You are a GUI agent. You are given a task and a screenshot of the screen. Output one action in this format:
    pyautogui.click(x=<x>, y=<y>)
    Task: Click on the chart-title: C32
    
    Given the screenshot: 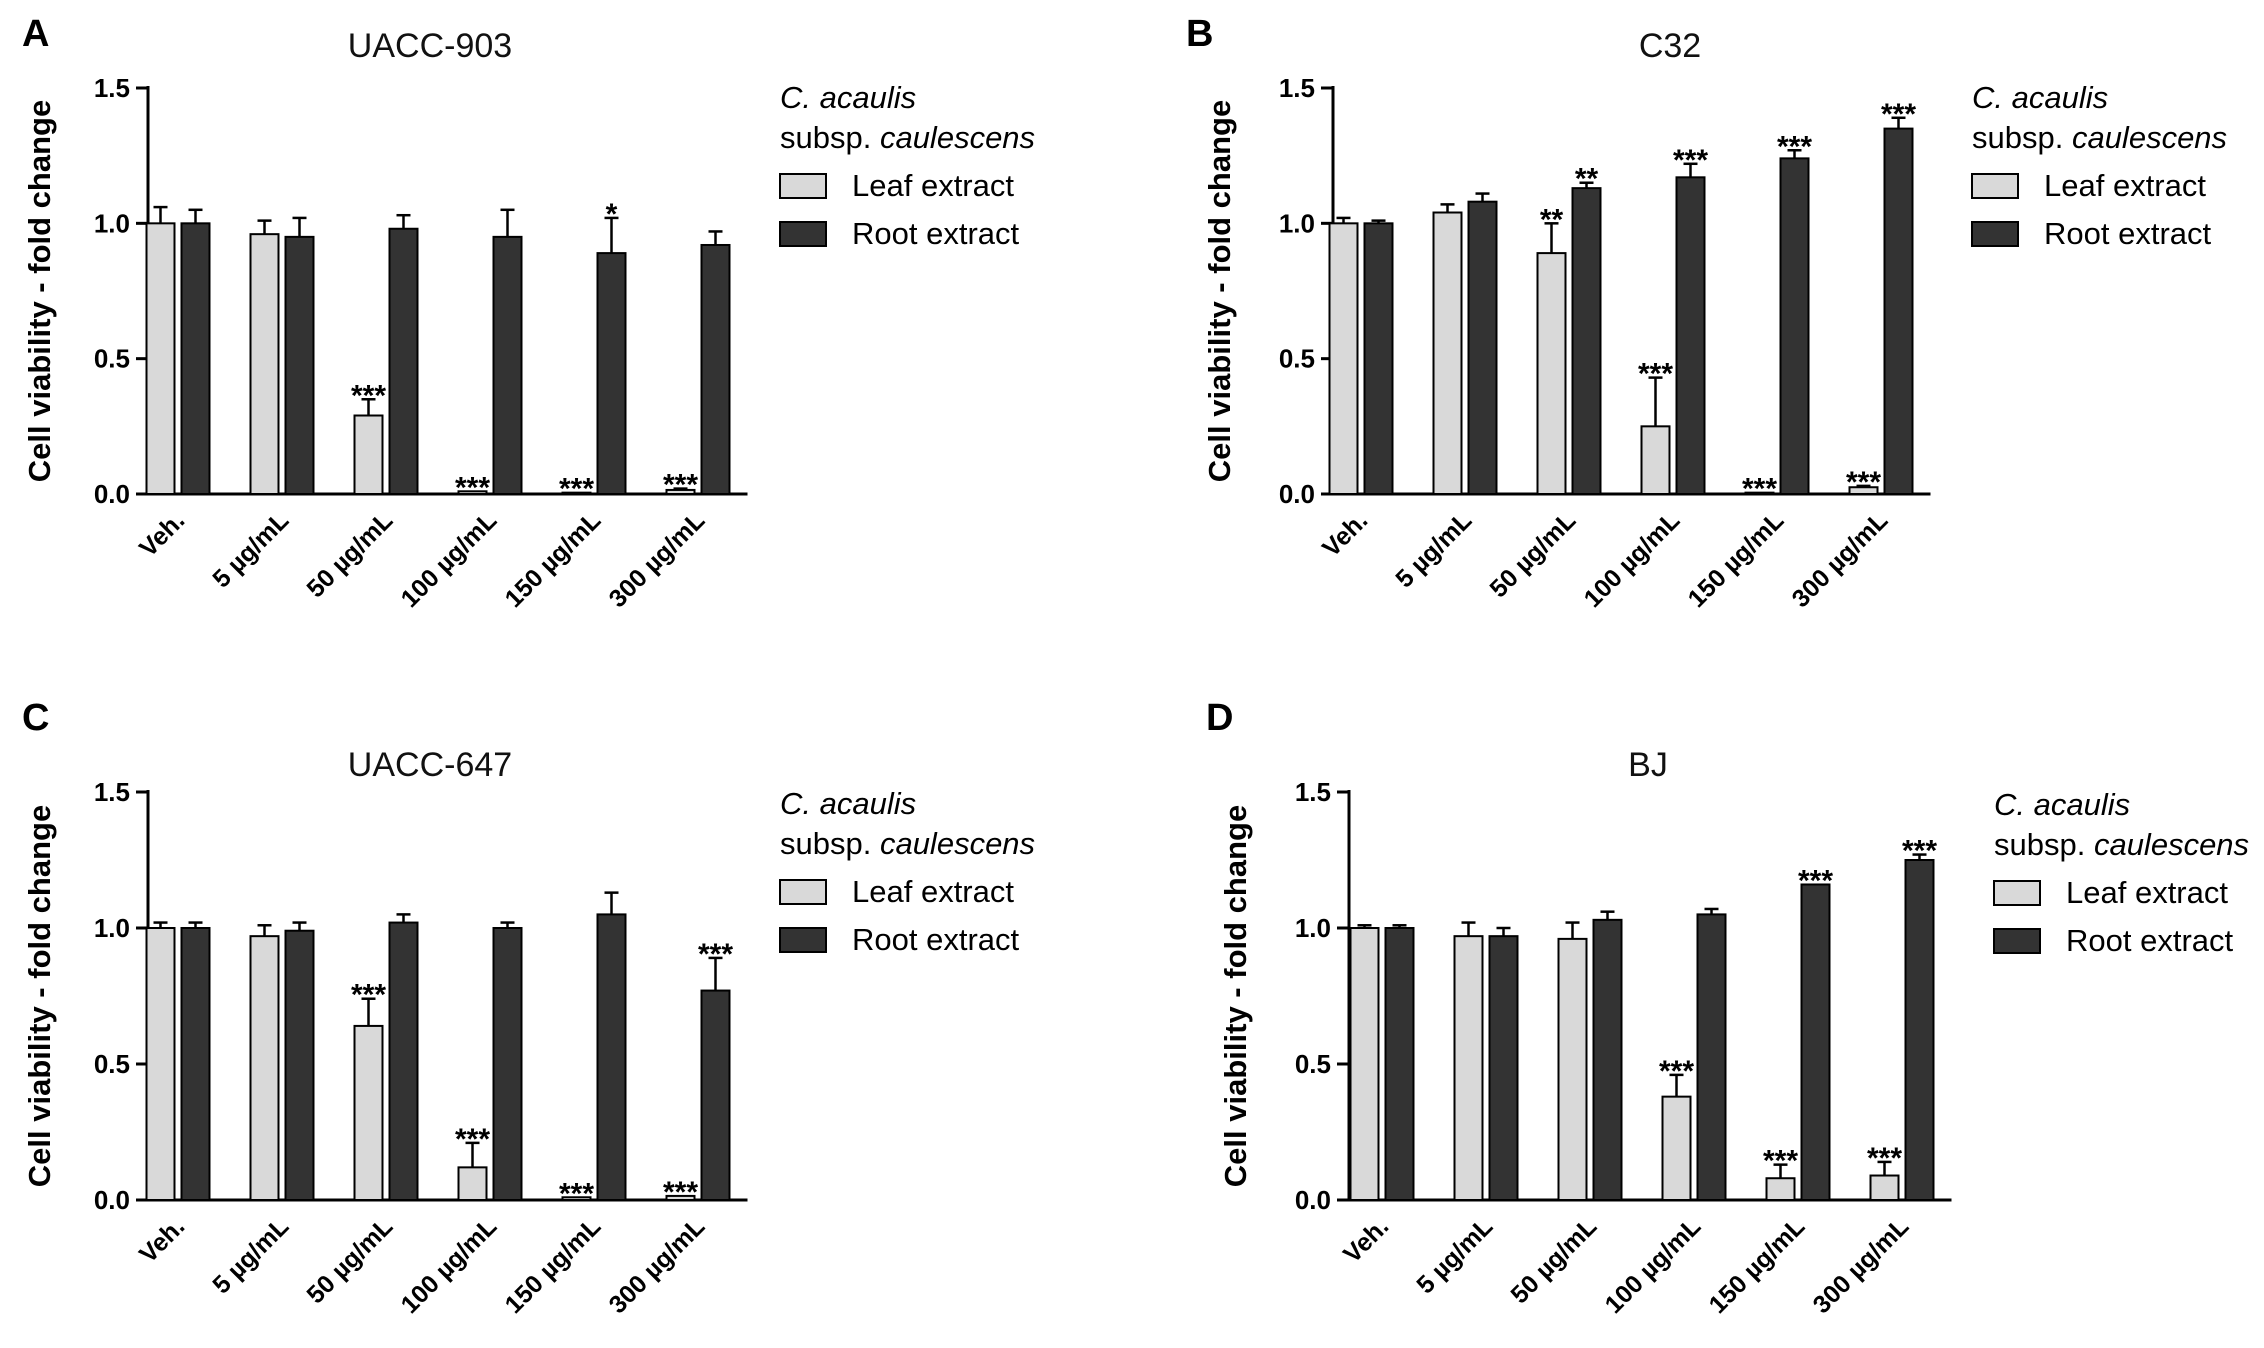 What is the action you would take?
    pyautogui.click(x=1670, y=46)
    